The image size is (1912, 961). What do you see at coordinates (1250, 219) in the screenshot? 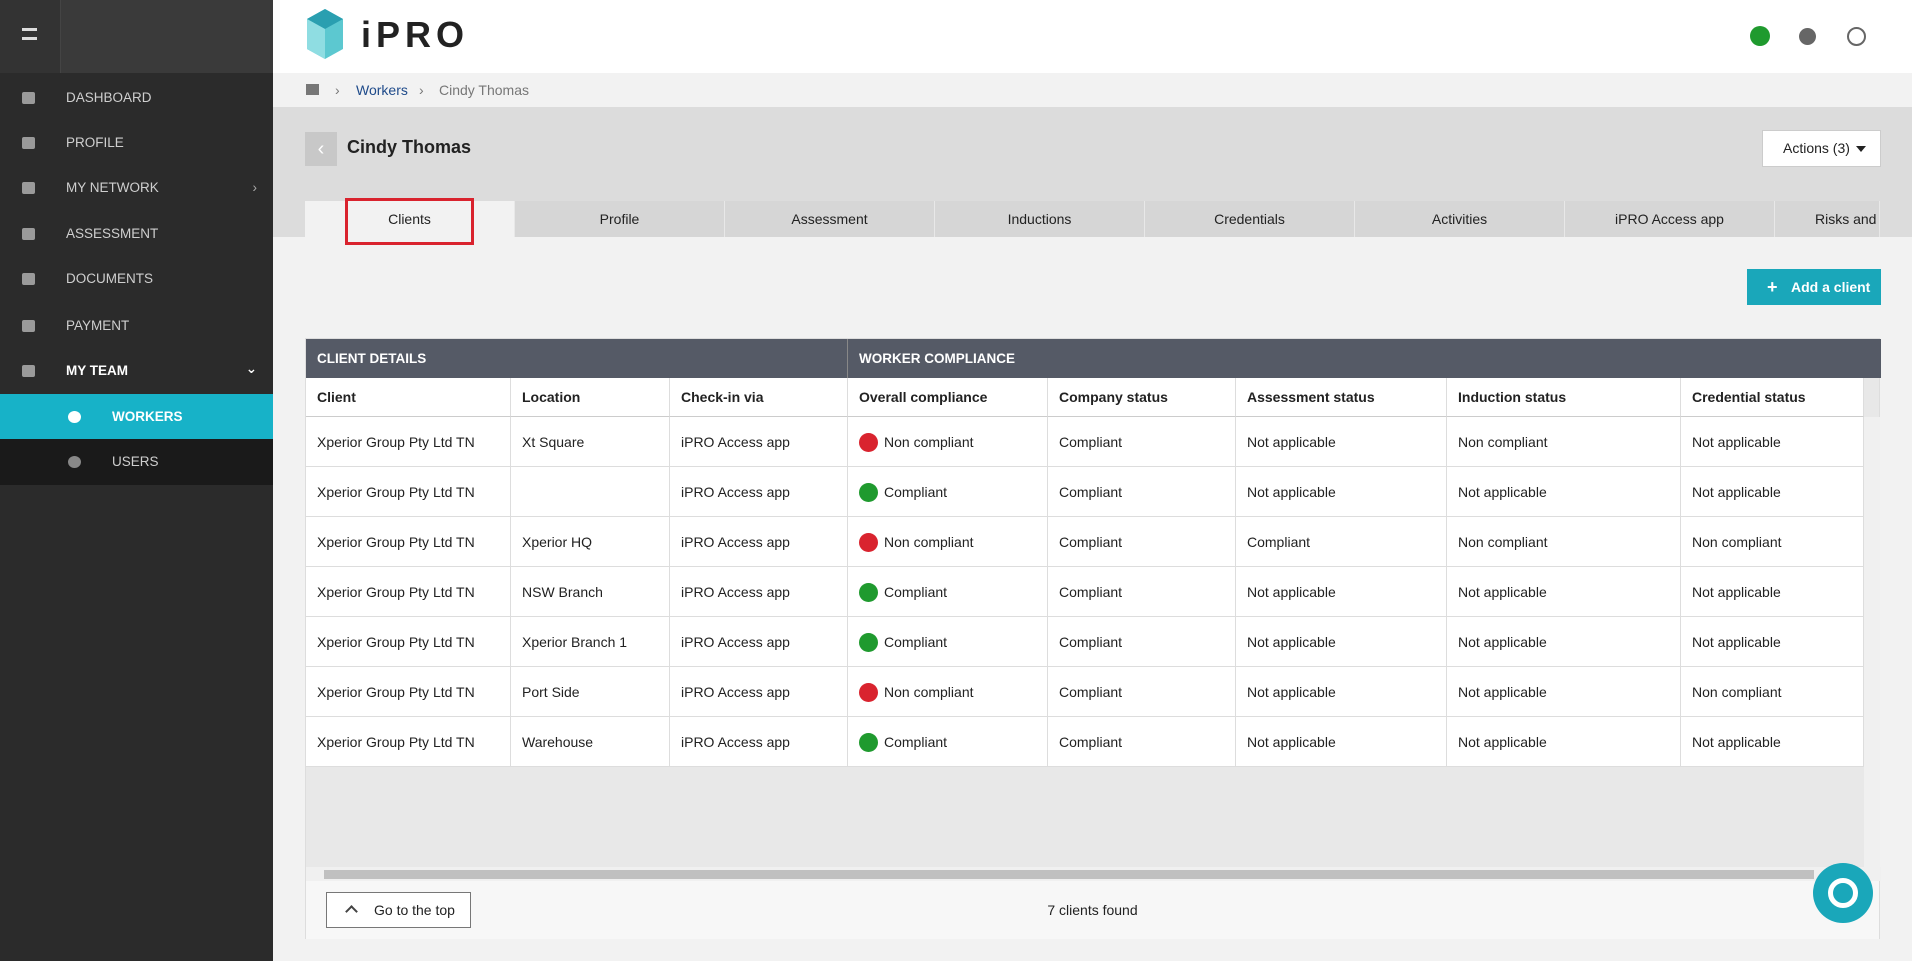
I see `tab: Credentials` at bounding box center [1250, 219].